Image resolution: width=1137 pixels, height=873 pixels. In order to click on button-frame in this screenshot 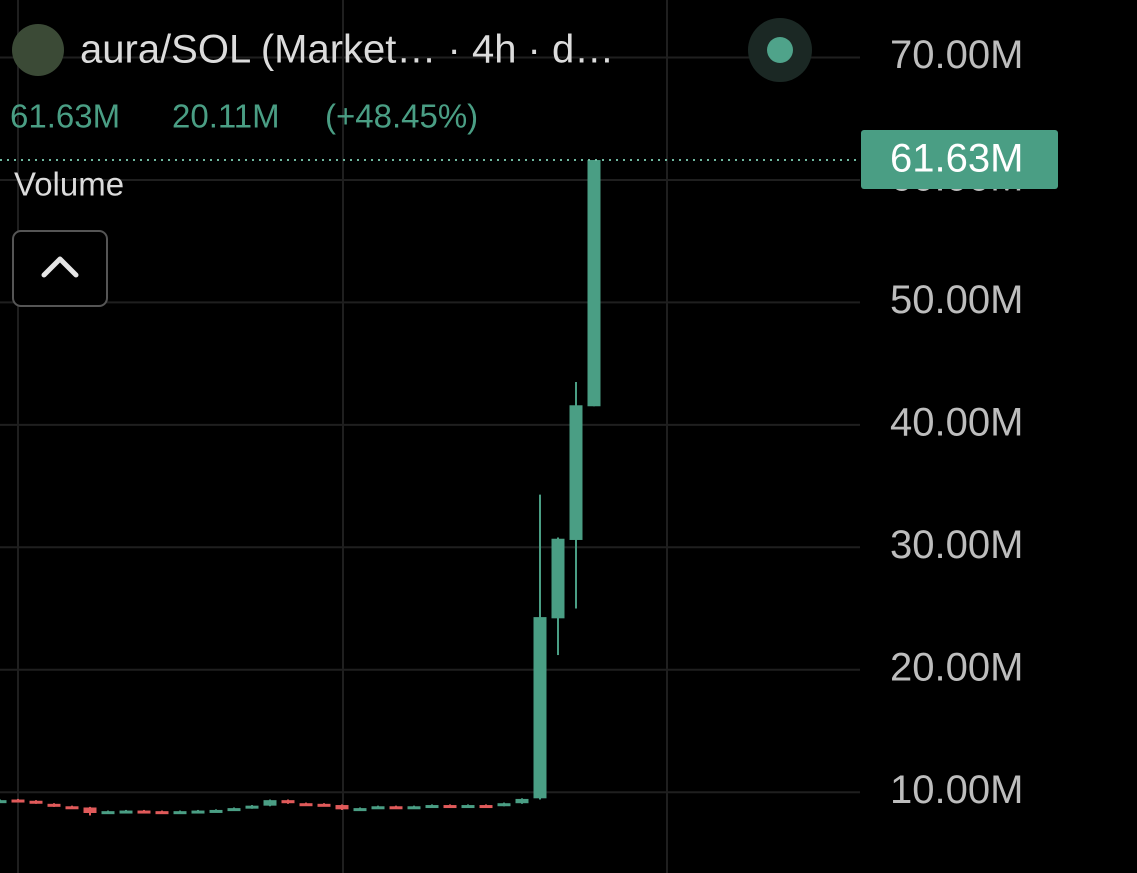, I will do `click(60, 268)`.